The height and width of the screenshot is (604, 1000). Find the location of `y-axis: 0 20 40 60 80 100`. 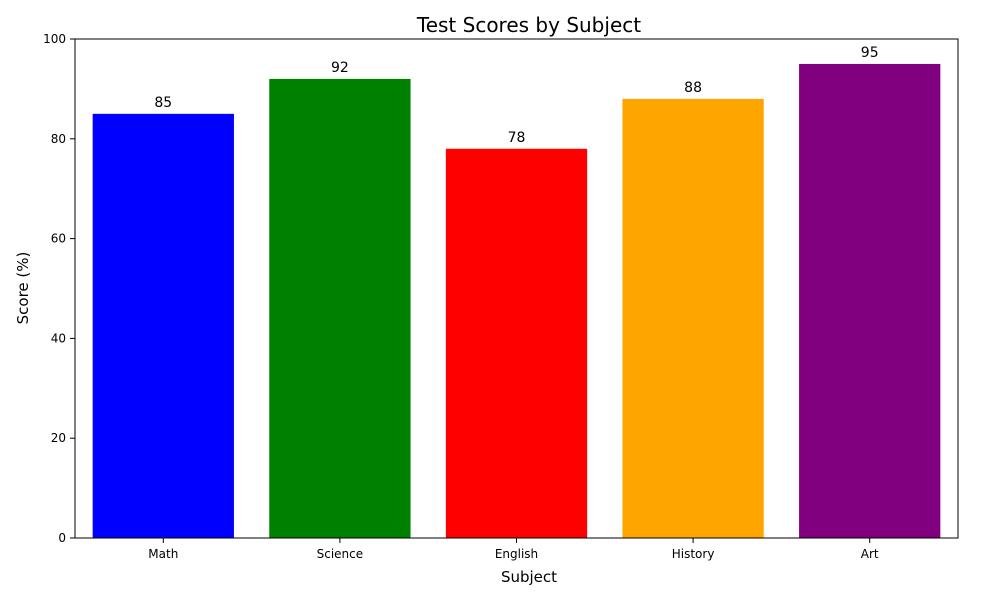

y-axis: 0 20 40 60 80 100 is located at coordinates (59, 288).